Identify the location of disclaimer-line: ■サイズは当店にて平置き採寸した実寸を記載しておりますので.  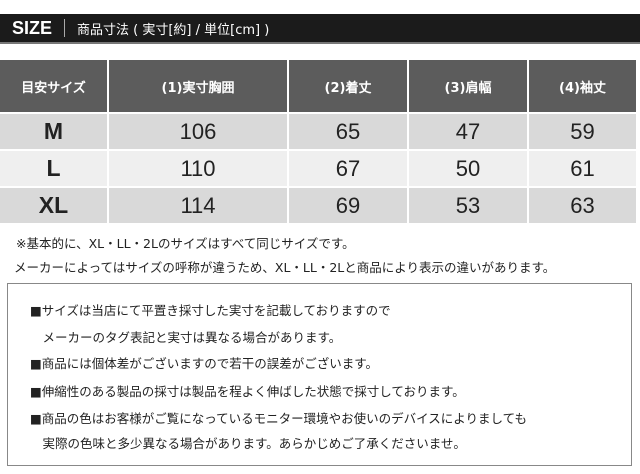
(210, 310).